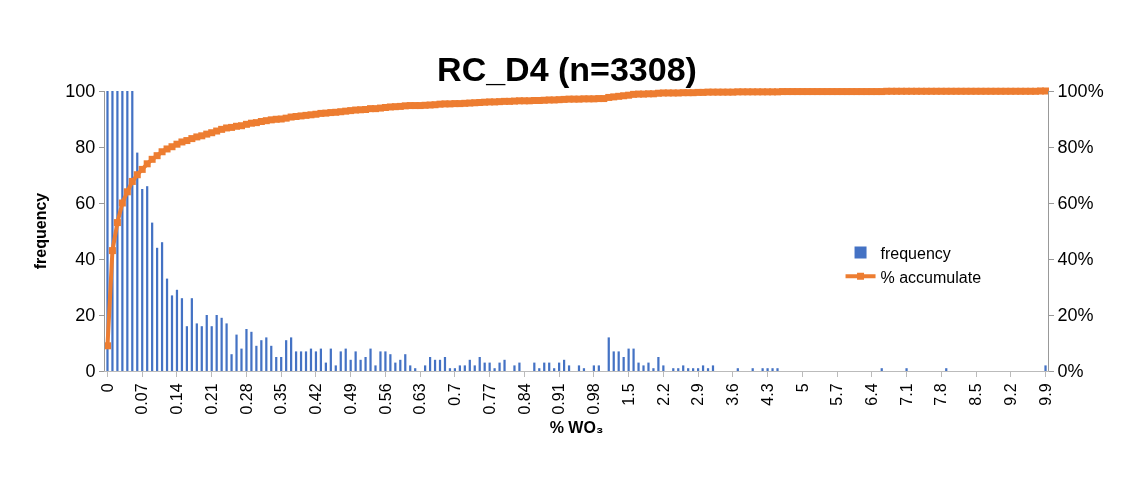 This screenshot has height=477, width=1134. Describe the element at coordinates (559, 399) in the screenshot. I see `x-tick-label: 0.91` at that location.